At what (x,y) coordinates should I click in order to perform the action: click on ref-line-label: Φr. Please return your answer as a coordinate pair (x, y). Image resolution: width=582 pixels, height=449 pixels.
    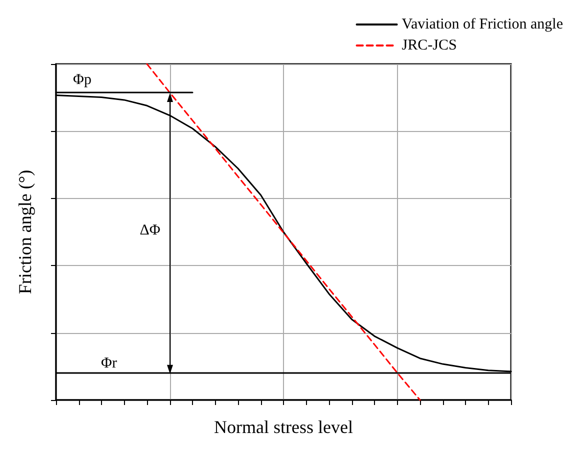
    Looking at the image, I should click on (109, 364).